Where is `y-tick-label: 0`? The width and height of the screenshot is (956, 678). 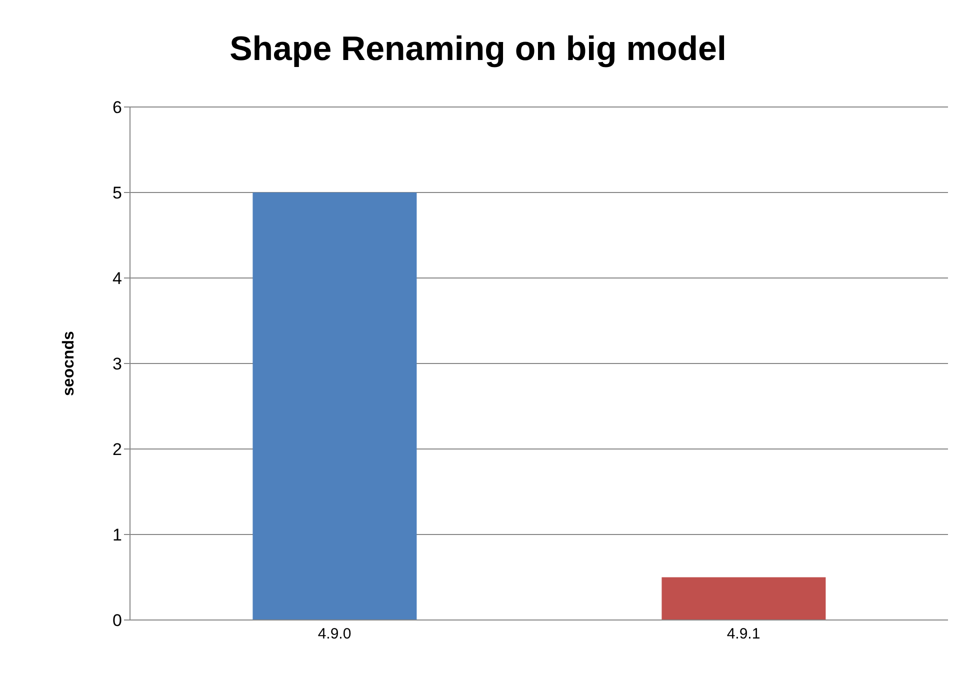
y-tick-label: 0 is located at coordinates (117, 620).